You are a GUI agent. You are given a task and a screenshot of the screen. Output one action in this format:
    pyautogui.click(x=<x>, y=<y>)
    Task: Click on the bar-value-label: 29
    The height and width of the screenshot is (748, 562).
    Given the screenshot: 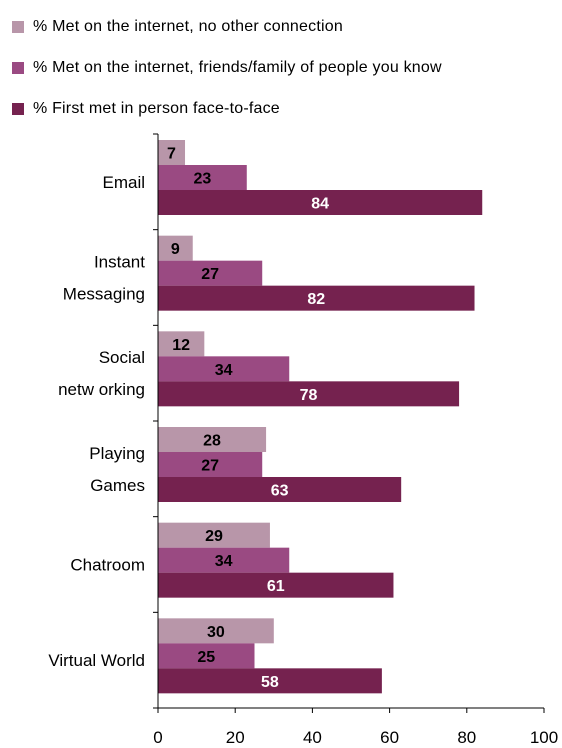 What is the action you would take?
    pyautogui.click(x=214, y=536)
    